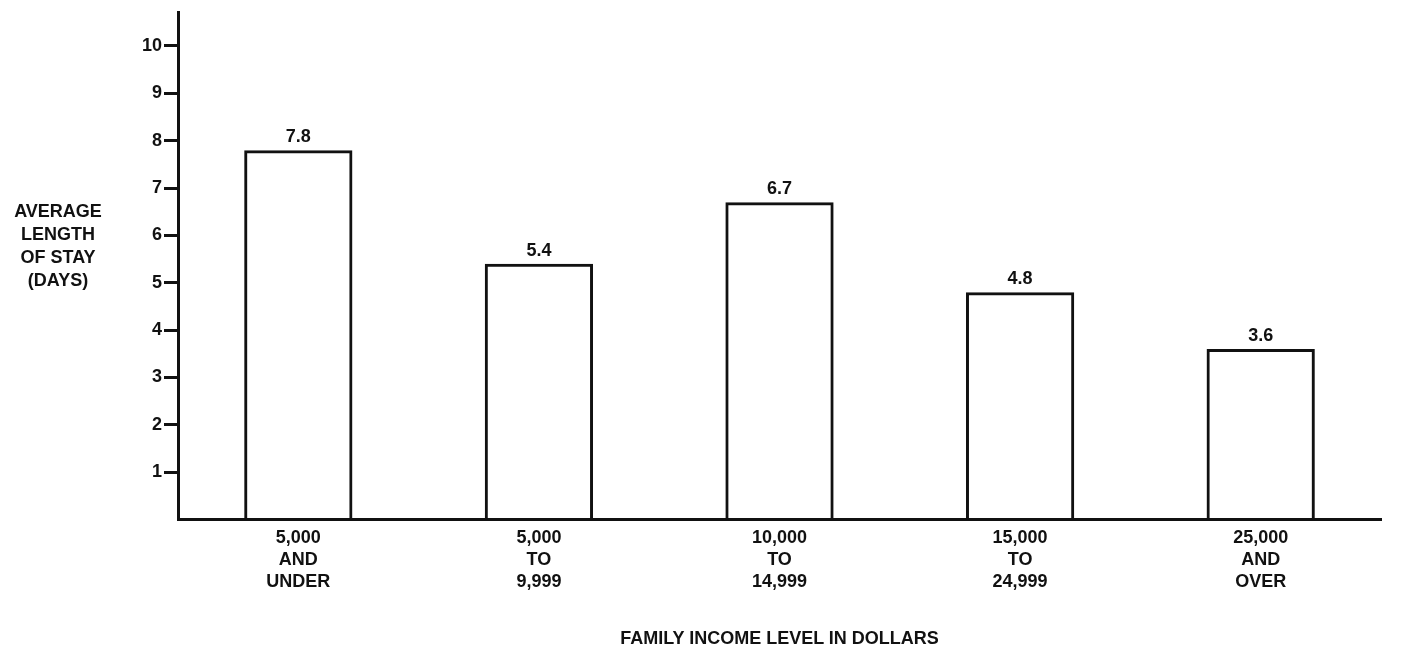 The height and width of the screenshot is (659, 1411). I want to click on x-axis-title: FAMILY INCOME LEVEL IN DOLLARS, so click(779, 638).